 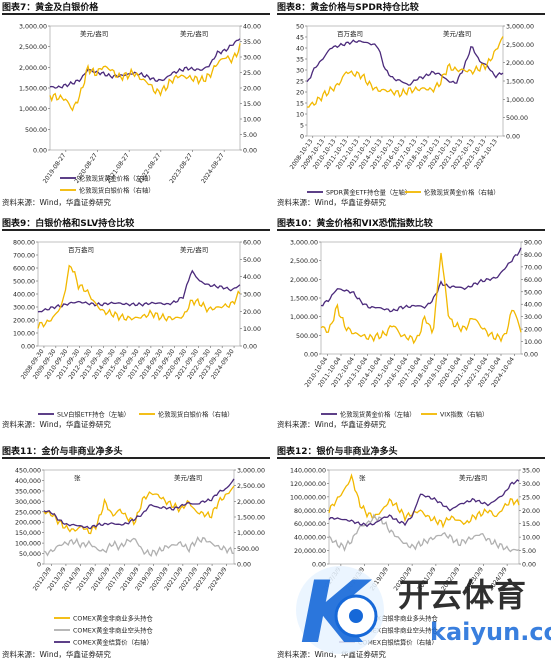 What do you see at coordinates (533, 255) in the screenshot?
I see `y-right-tick-label: 80.00` at bounding box center [533, 255].